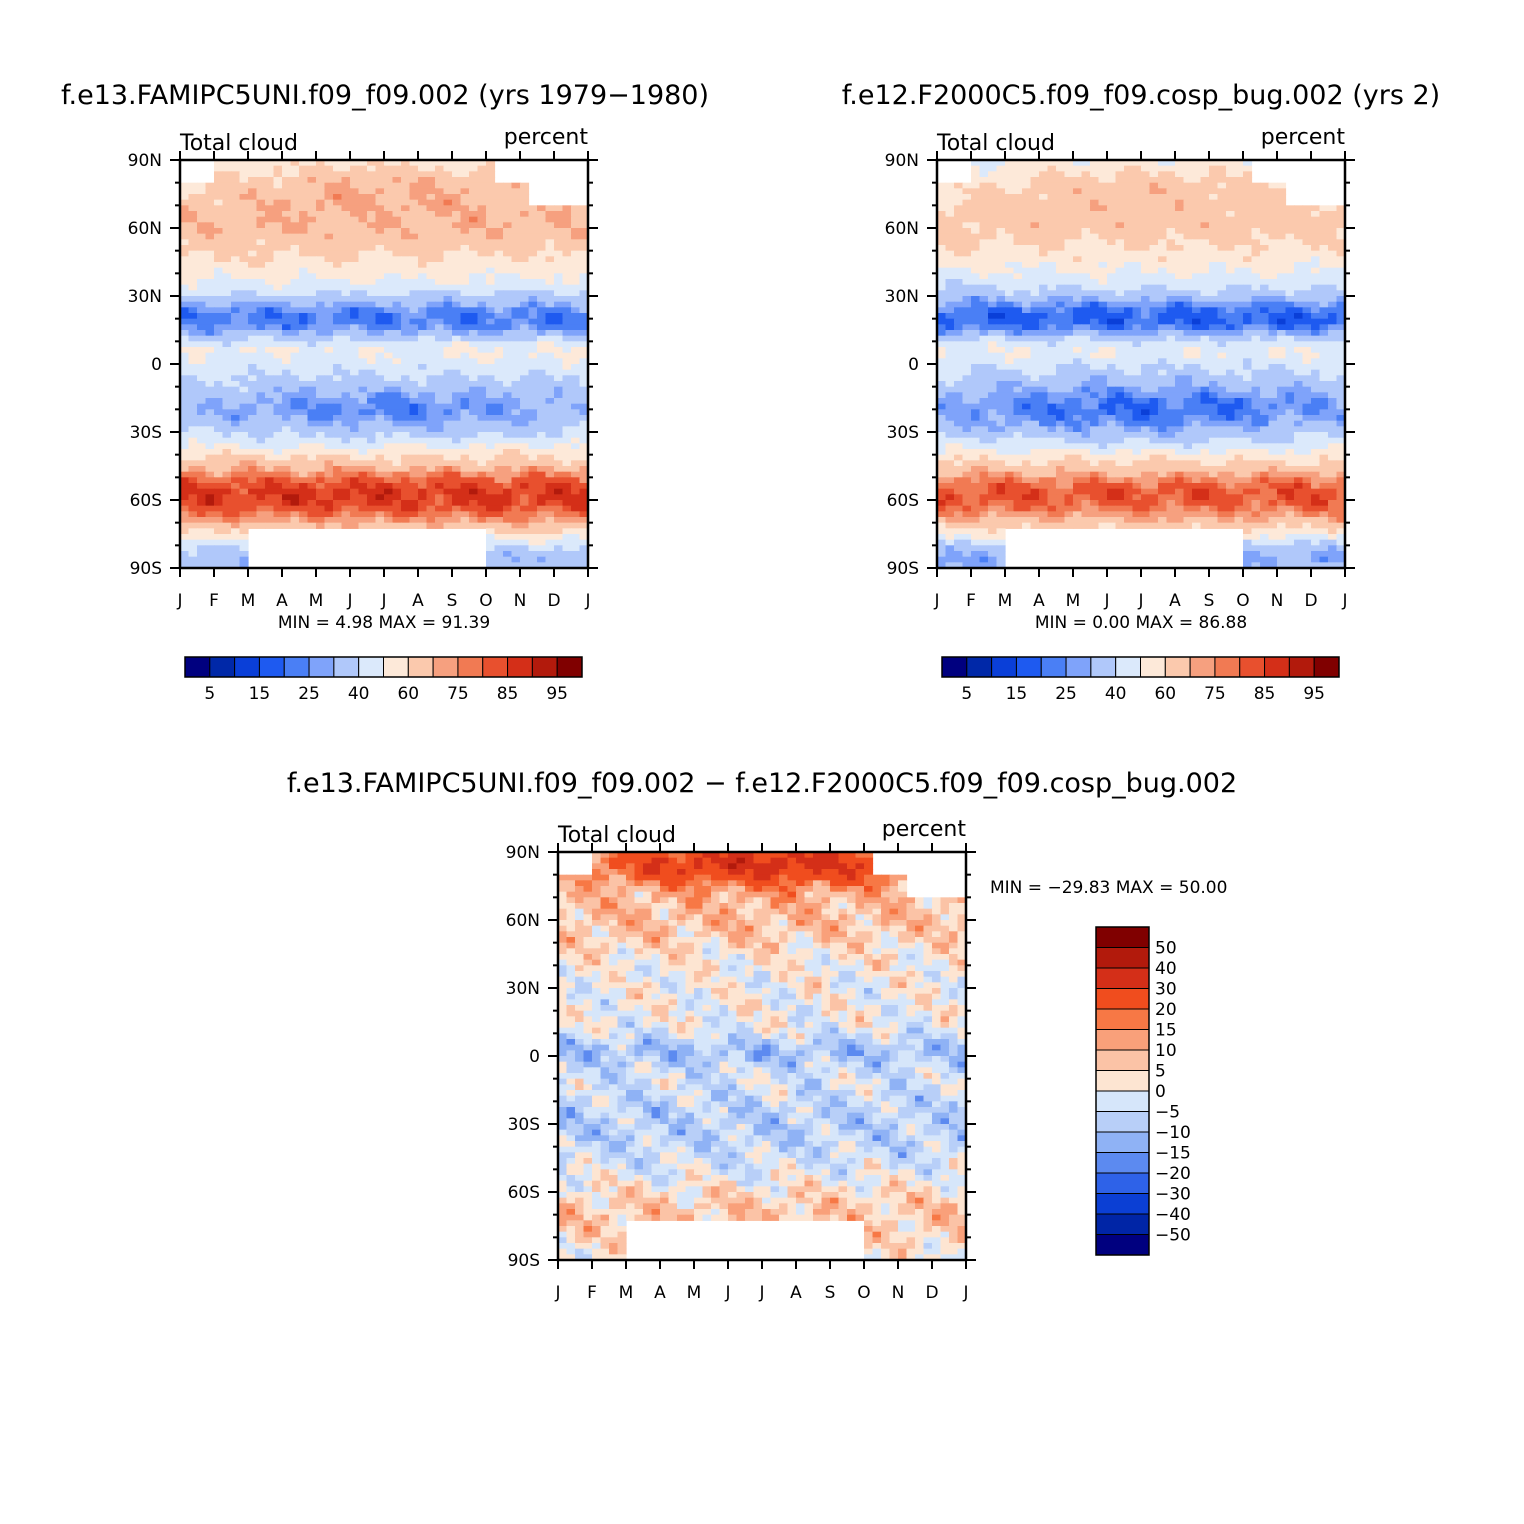 This screenshot has width=1524, height=1524. Describe the element at coordinates (316, 601) in the screenshot. I see `x-tick-label: M` at that location.